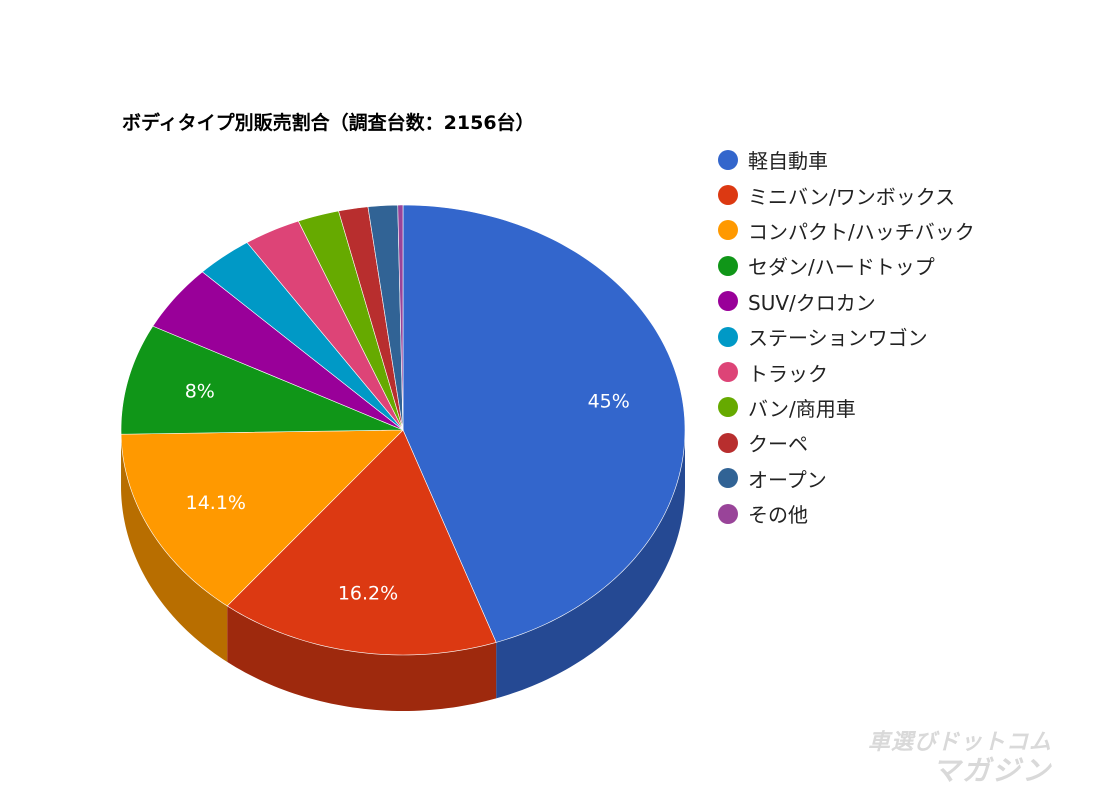 This screenshot has height=812, width=1100. I want to click on chart-title: ボディタイプ別販売割合（調査台数：2156台）, so click(328, 123).